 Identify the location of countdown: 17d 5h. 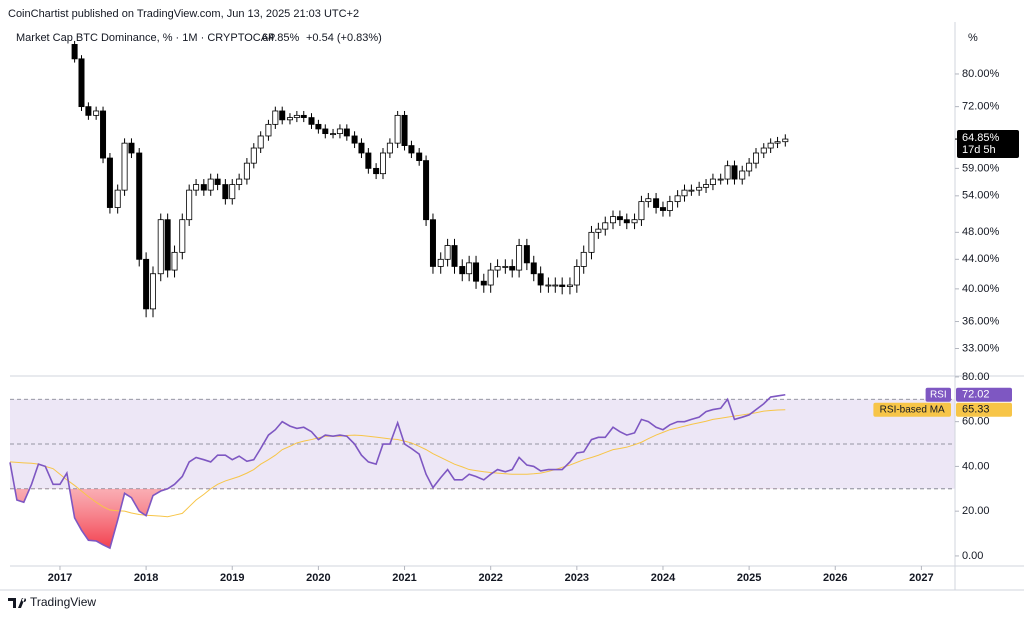
(979, 150).